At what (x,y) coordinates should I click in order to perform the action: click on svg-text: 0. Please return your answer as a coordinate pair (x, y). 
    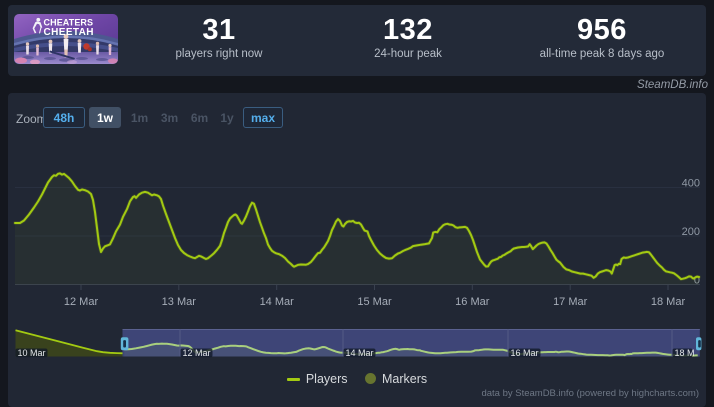
    Looking at the image, I should click on (697, 281).